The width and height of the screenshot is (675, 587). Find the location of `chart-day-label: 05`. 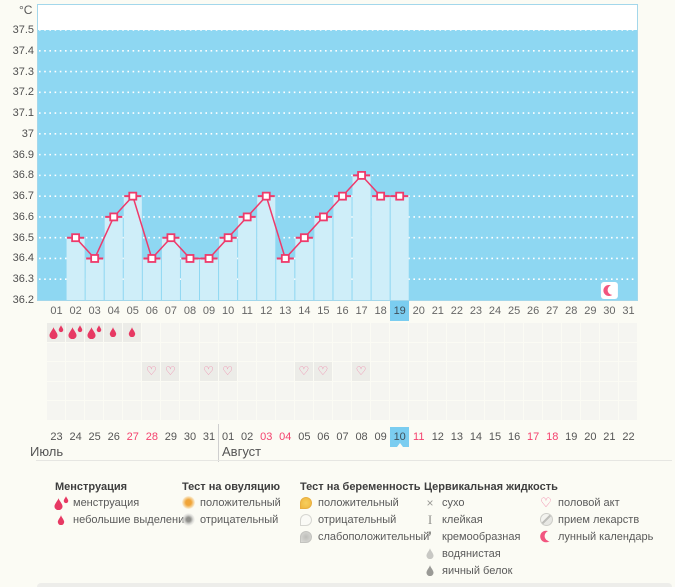

chart-day-label: 05 is located at coordinates (132, 311).